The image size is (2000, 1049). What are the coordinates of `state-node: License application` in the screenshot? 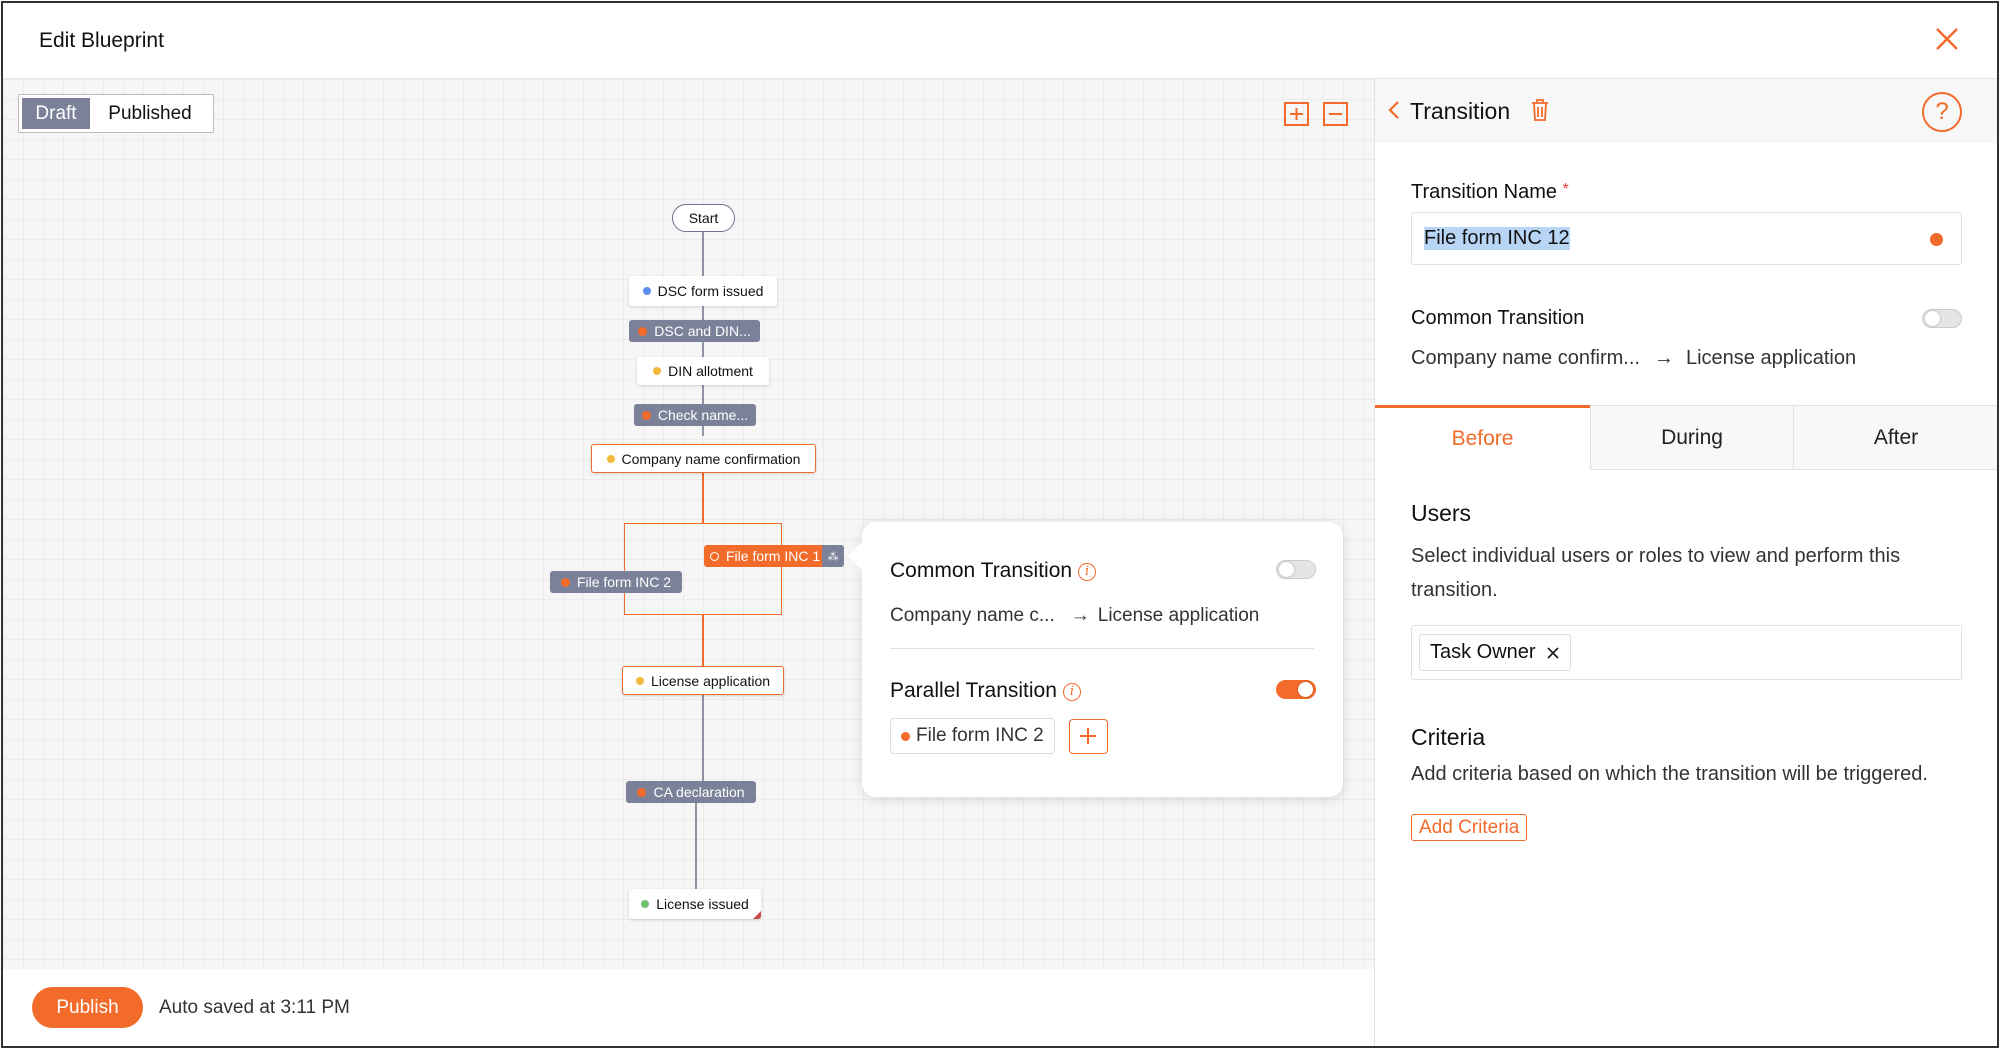 It's located at (703, 680).